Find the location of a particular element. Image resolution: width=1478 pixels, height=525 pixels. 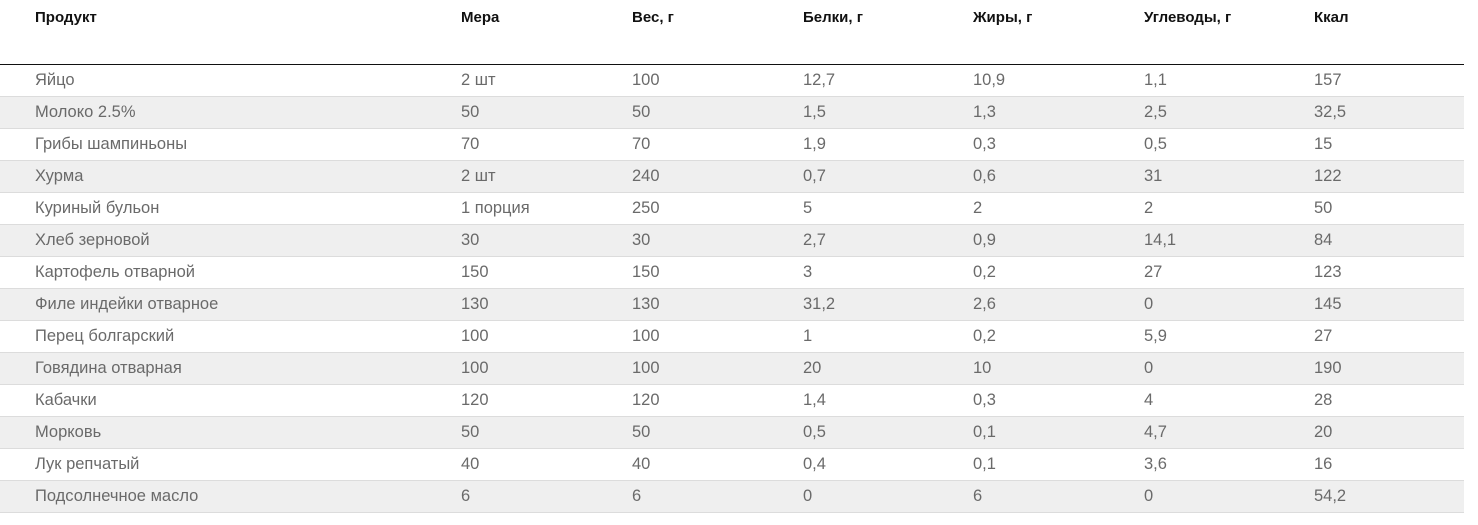

table-row: Куриный бульон 1 порция 250 5 2 2 50 is located at coordinates (732, 208).